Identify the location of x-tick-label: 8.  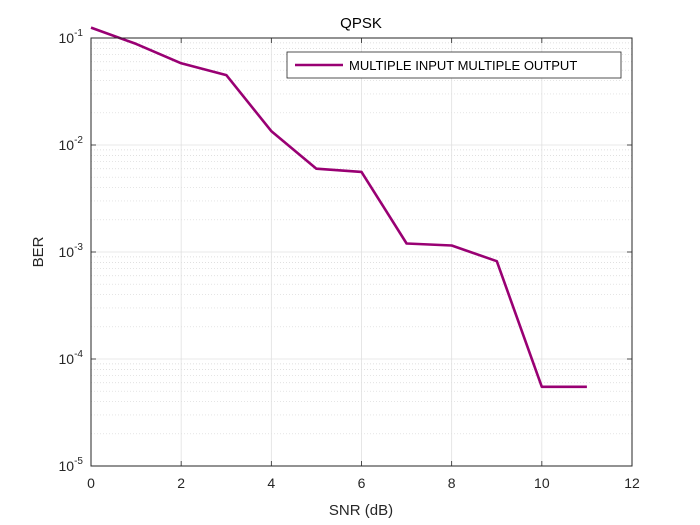
(452, 483).